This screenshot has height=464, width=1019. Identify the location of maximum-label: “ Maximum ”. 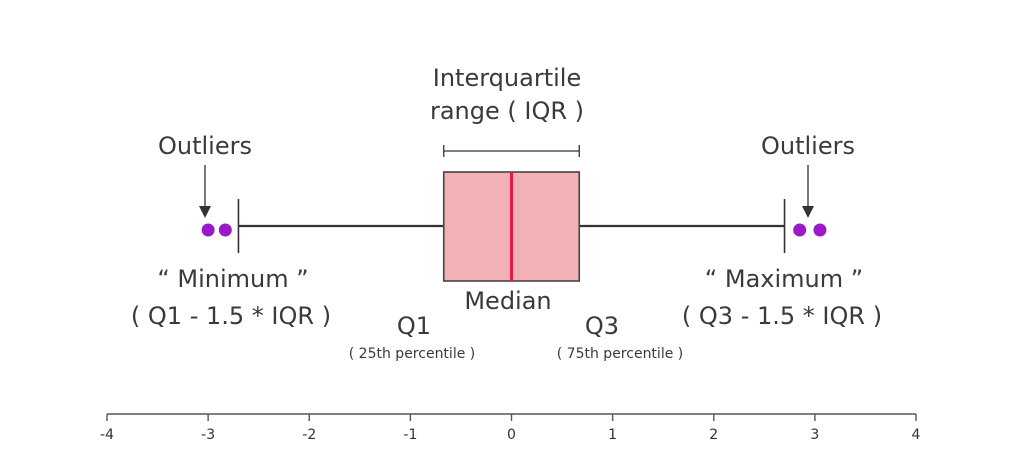
(784, 279).